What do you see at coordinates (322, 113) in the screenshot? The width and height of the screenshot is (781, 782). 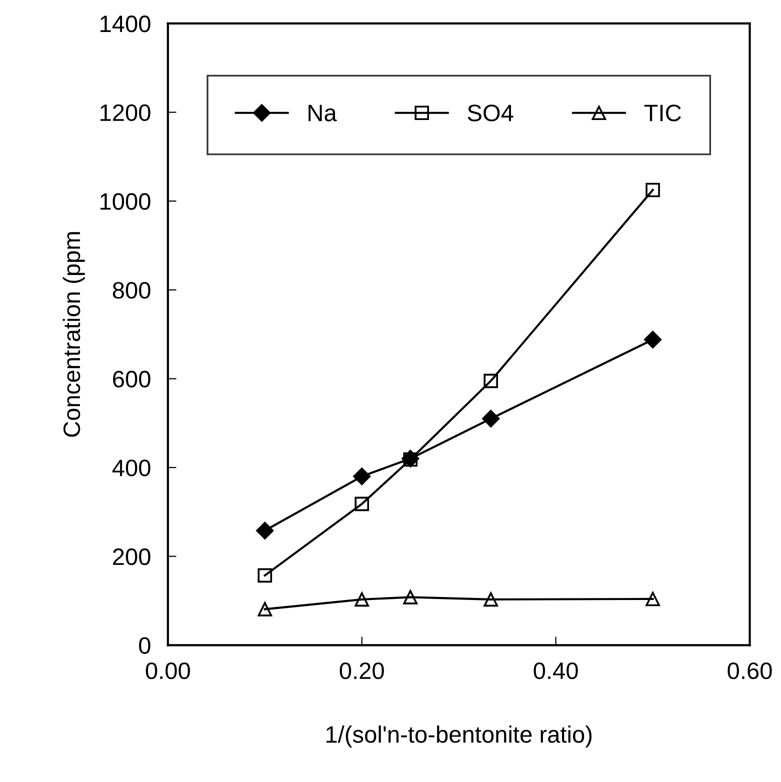 I see `legend-label: Na` at bounding box center [322, 113].